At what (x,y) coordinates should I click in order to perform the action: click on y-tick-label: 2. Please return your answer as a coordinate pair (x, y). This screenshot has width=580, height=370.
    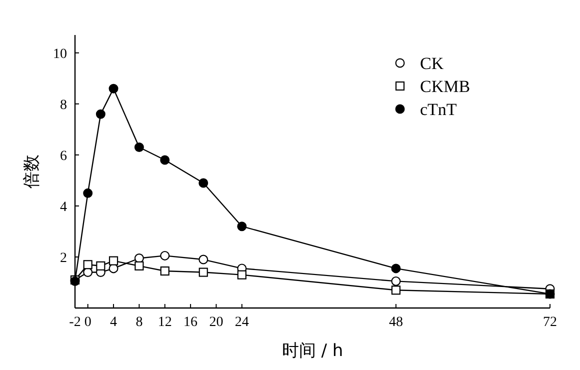
    Looking at the image, I should click on (63, 258).